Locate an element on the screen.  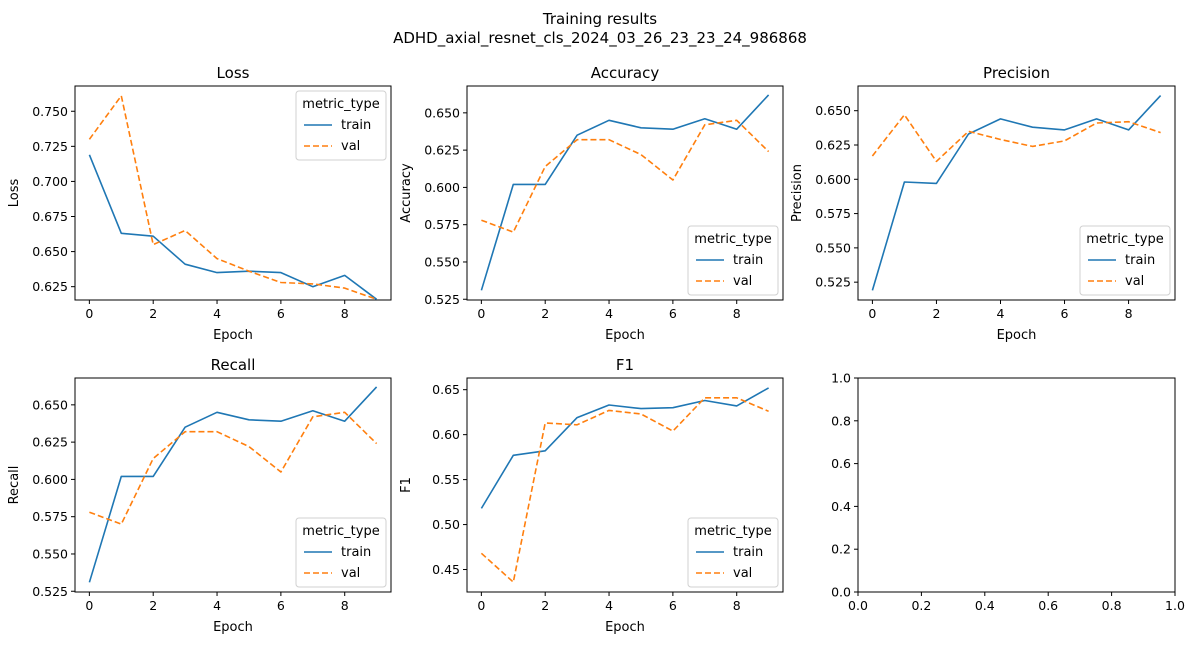
x-tick-label: 0.4 is located at coordinates (985, 605).